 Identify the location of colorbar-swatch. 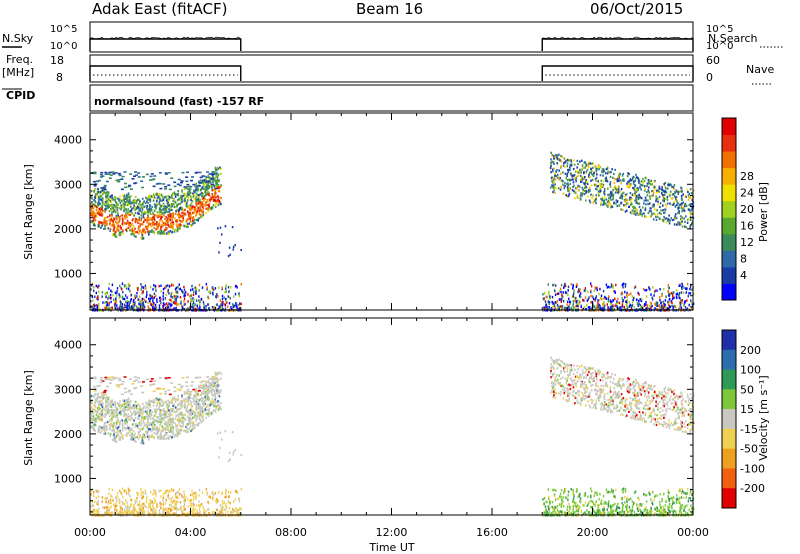
(729, 176).